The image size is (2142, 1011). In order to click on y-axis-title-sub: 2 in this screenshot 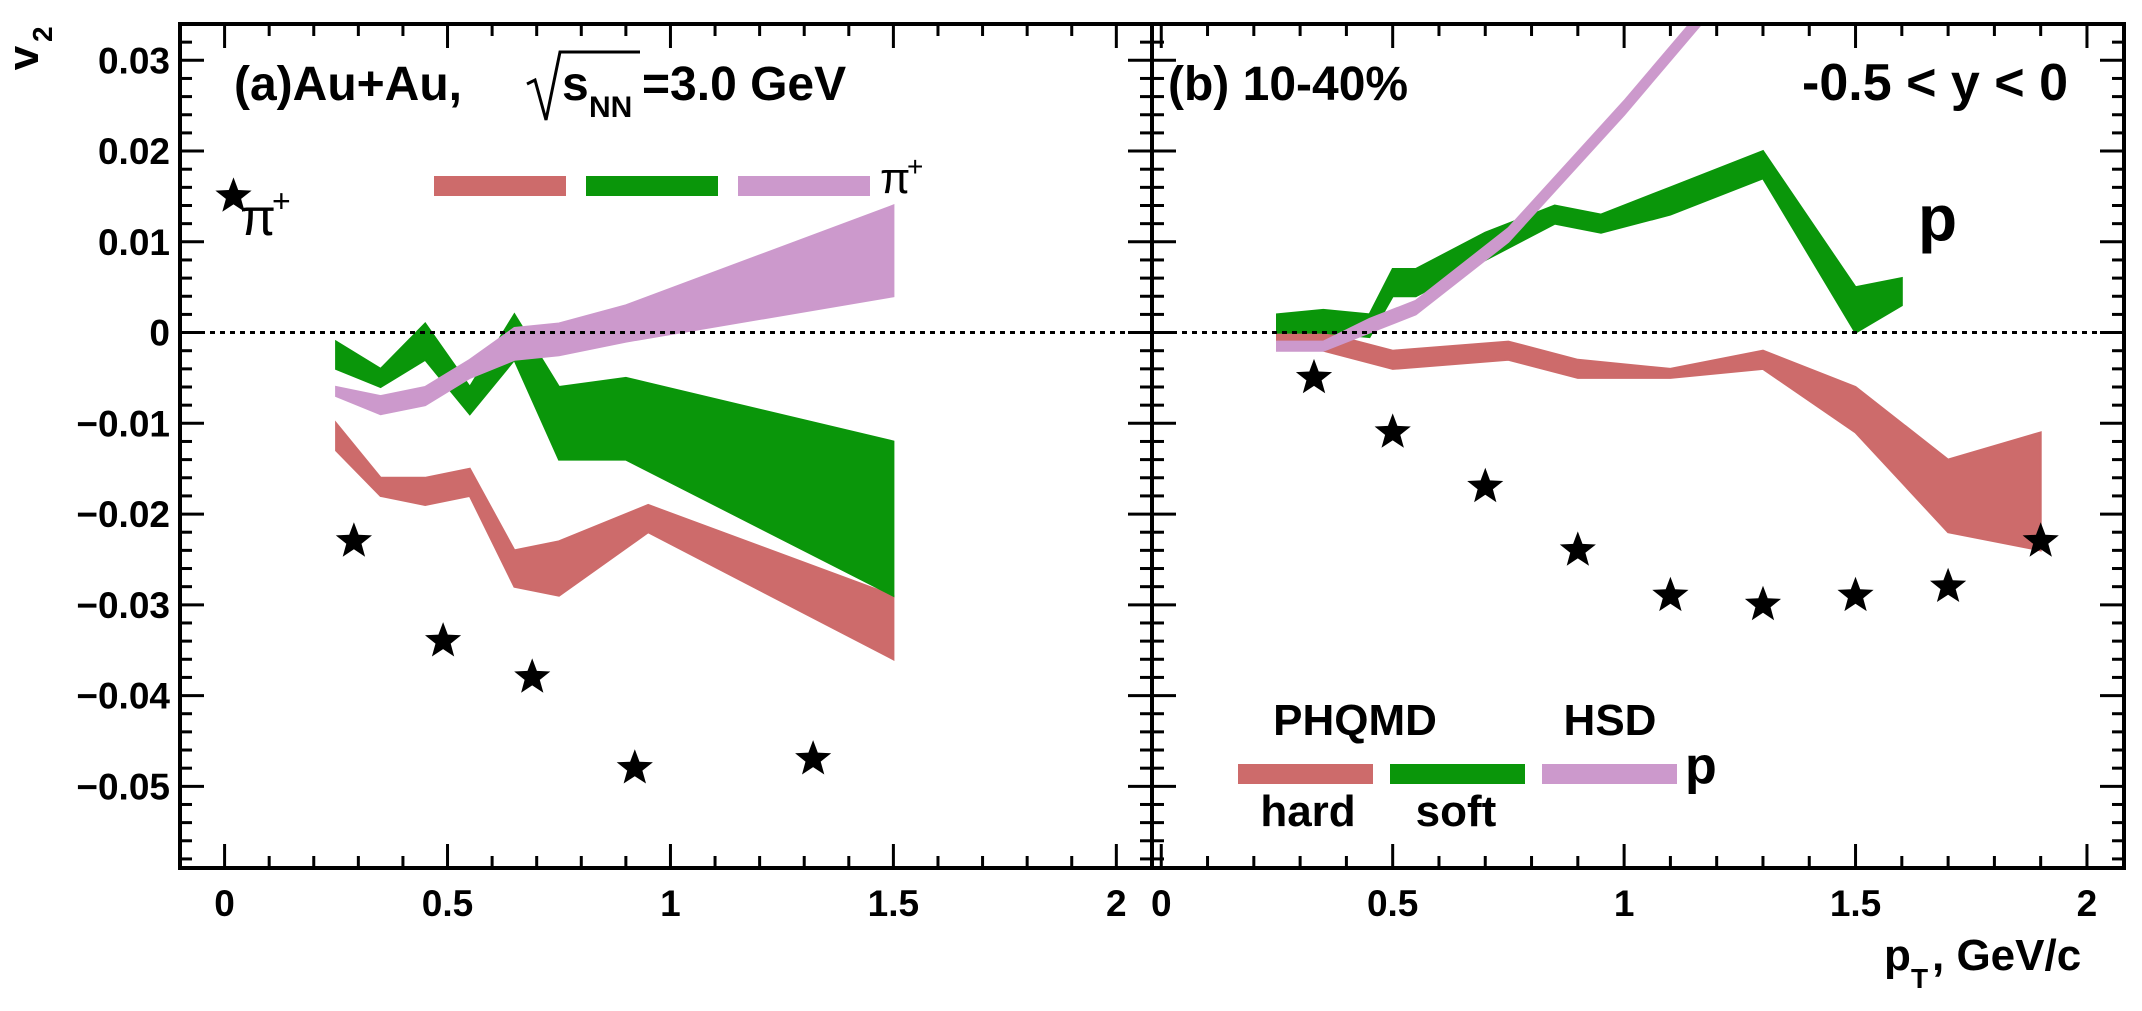, I will do `click(42, 34)`.